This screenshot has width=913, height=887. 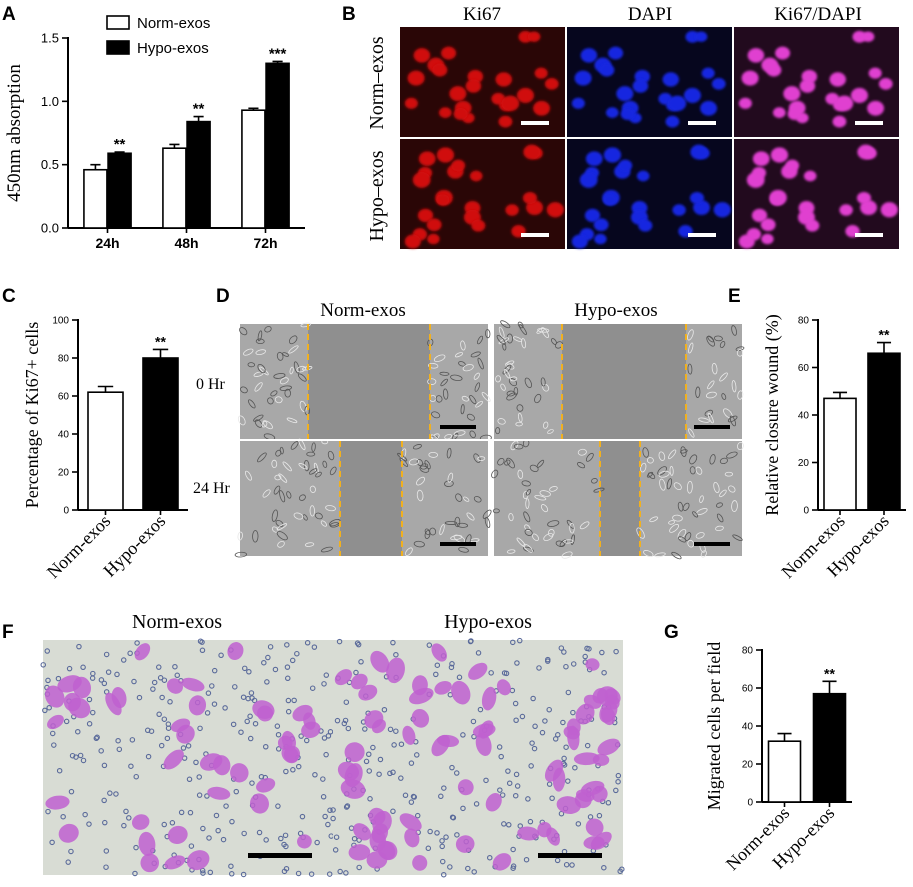 What do you see at coordinates (829, 687) in the screenshot?
I see `g-bar-hypo-error` at bounding box center [829, 687].